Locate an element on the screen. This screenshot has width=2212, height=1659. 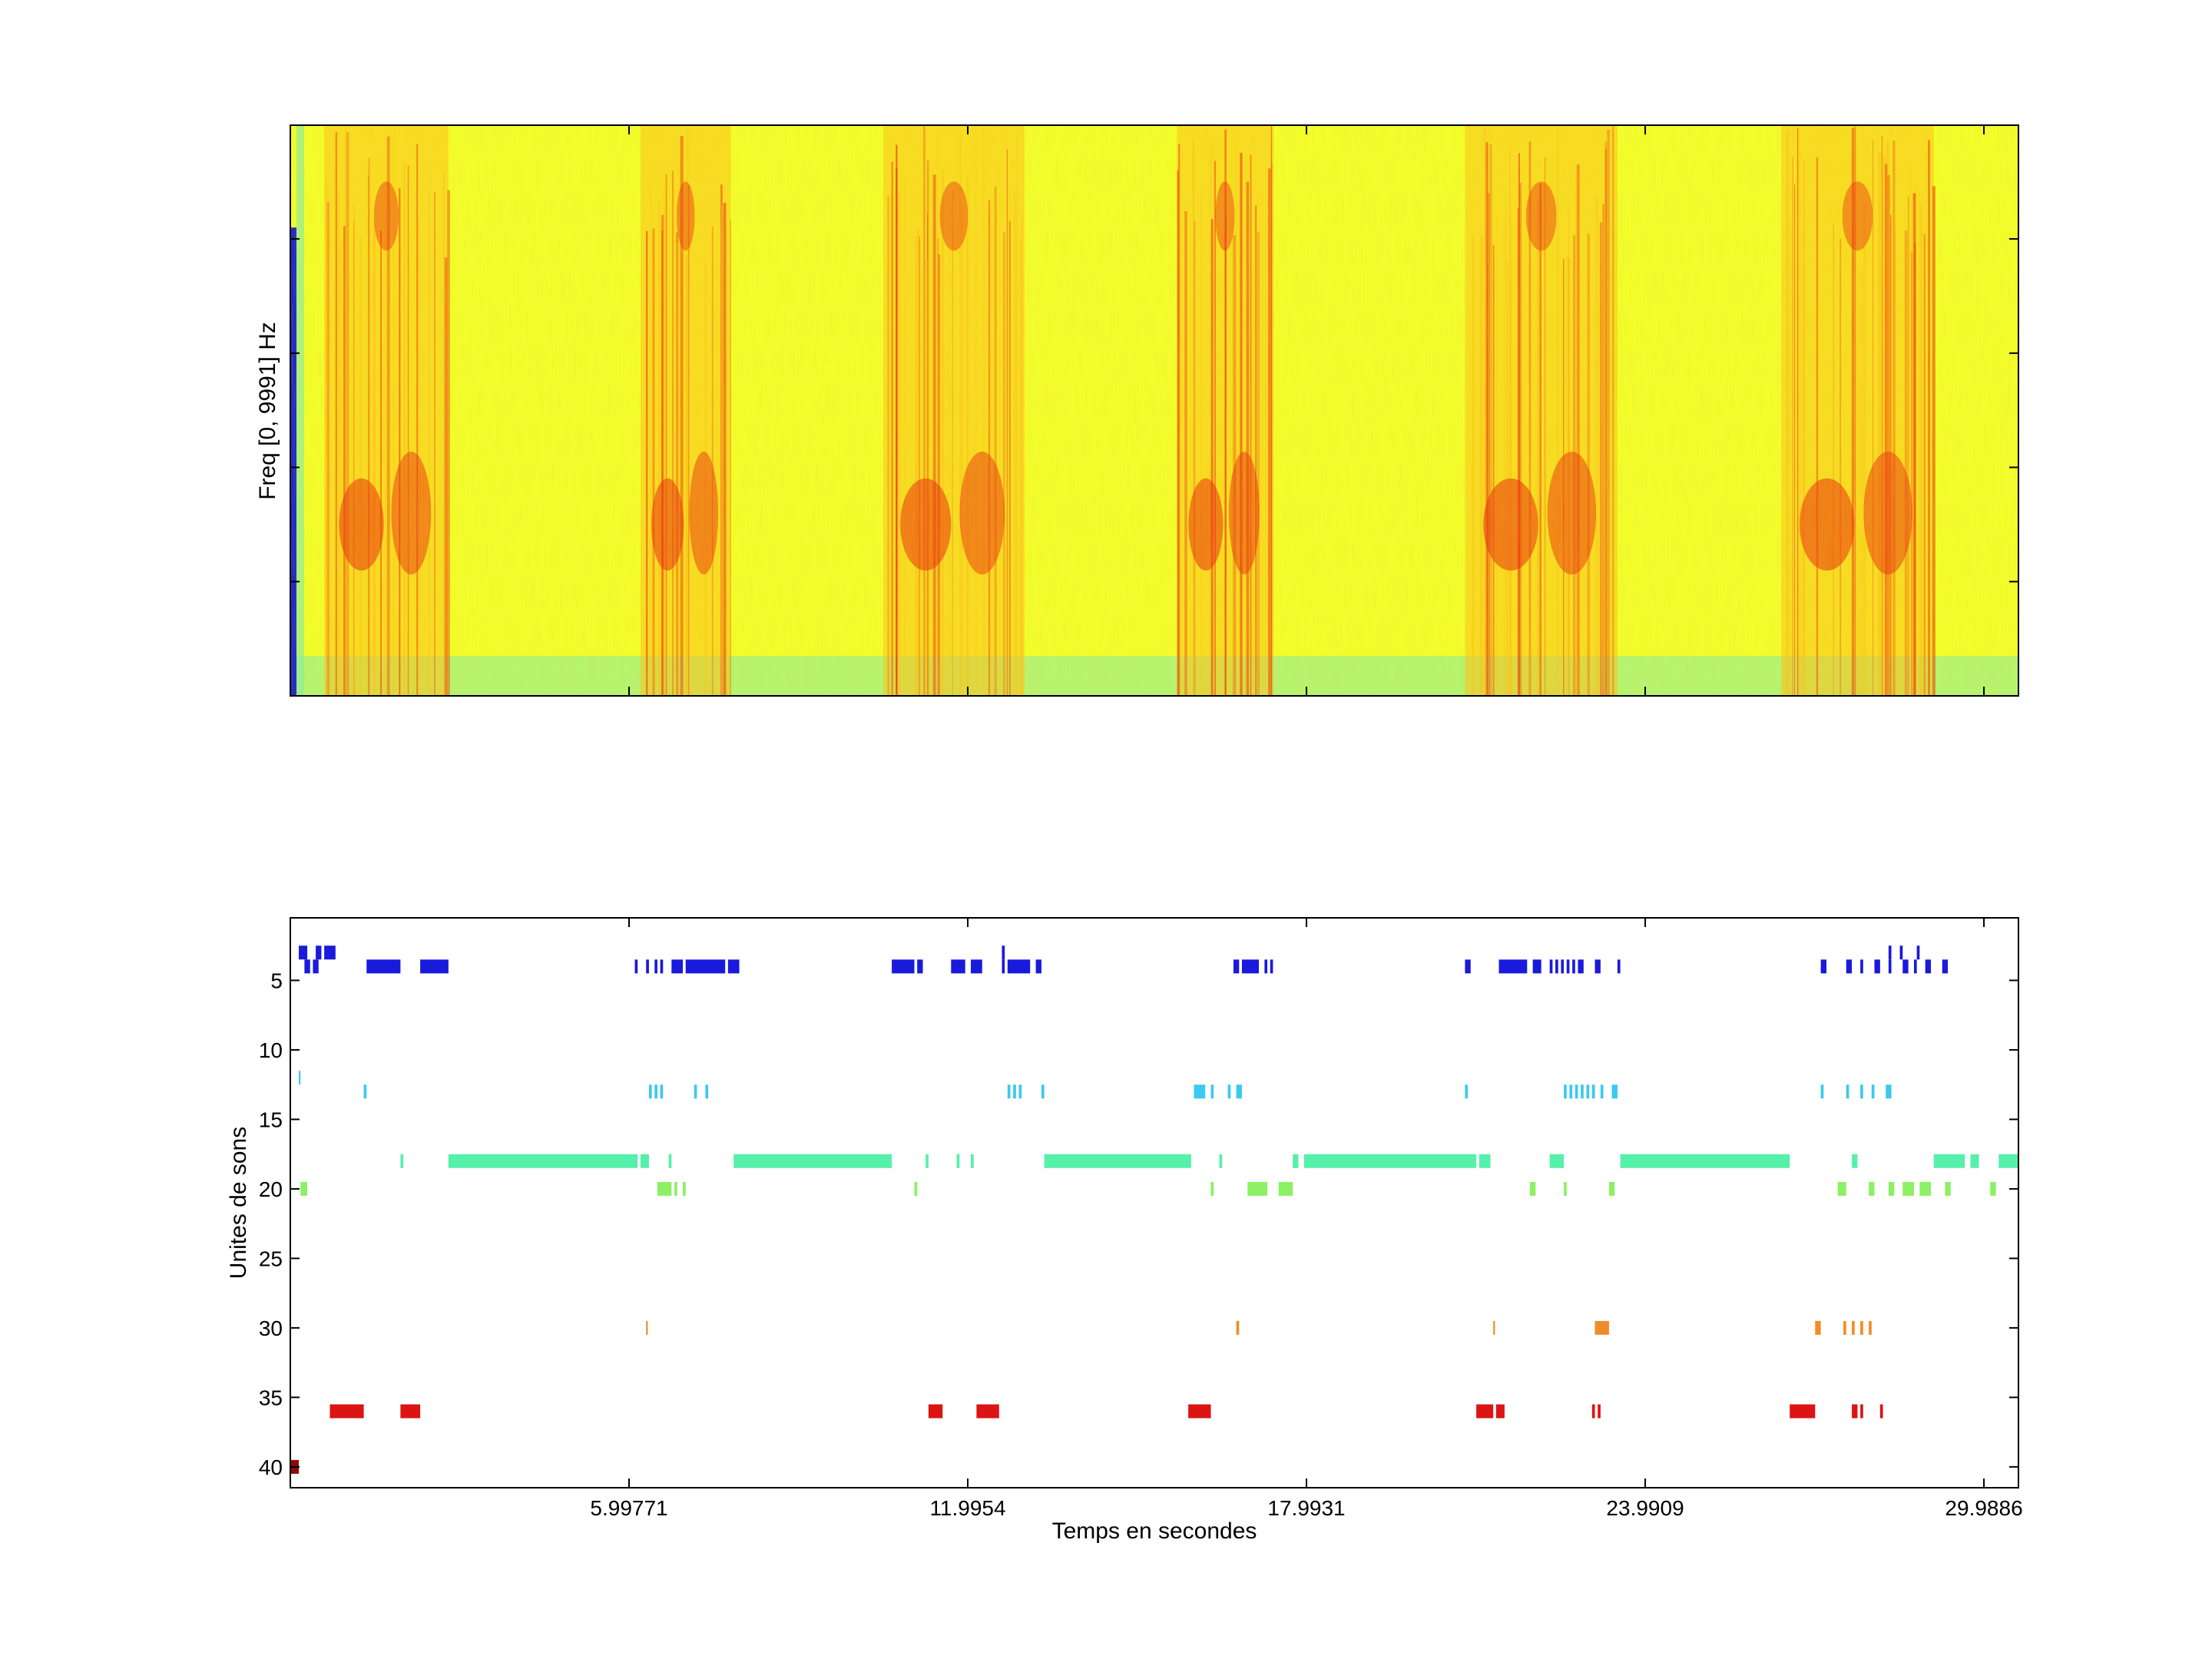
units-xtick-label: 23.9909 is located at coordinates (1645, 1508).